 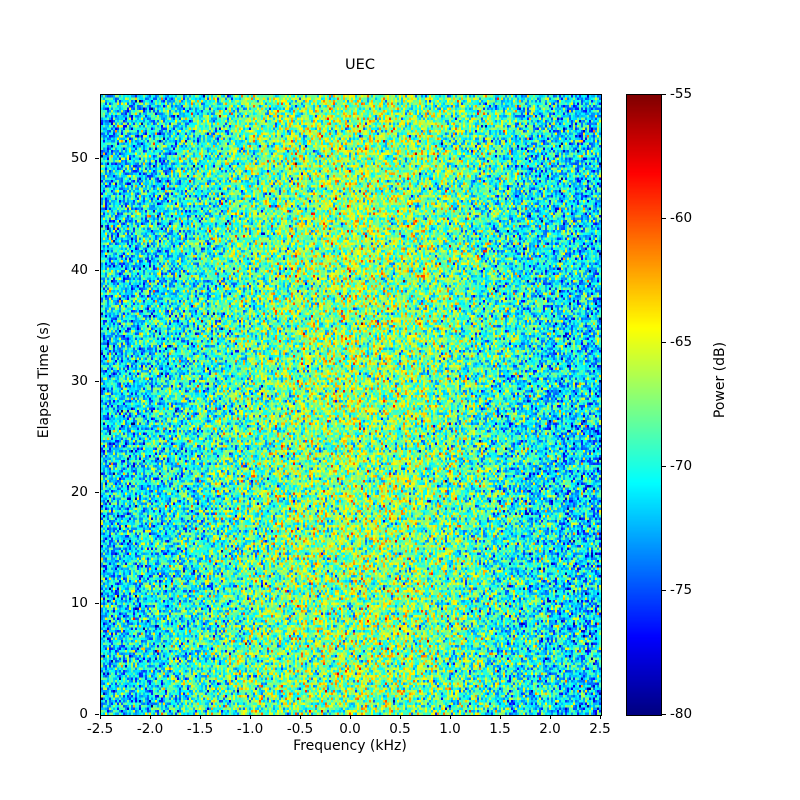 I want to click on colorbar-tick-label: -75, so click(x=681, y=590).